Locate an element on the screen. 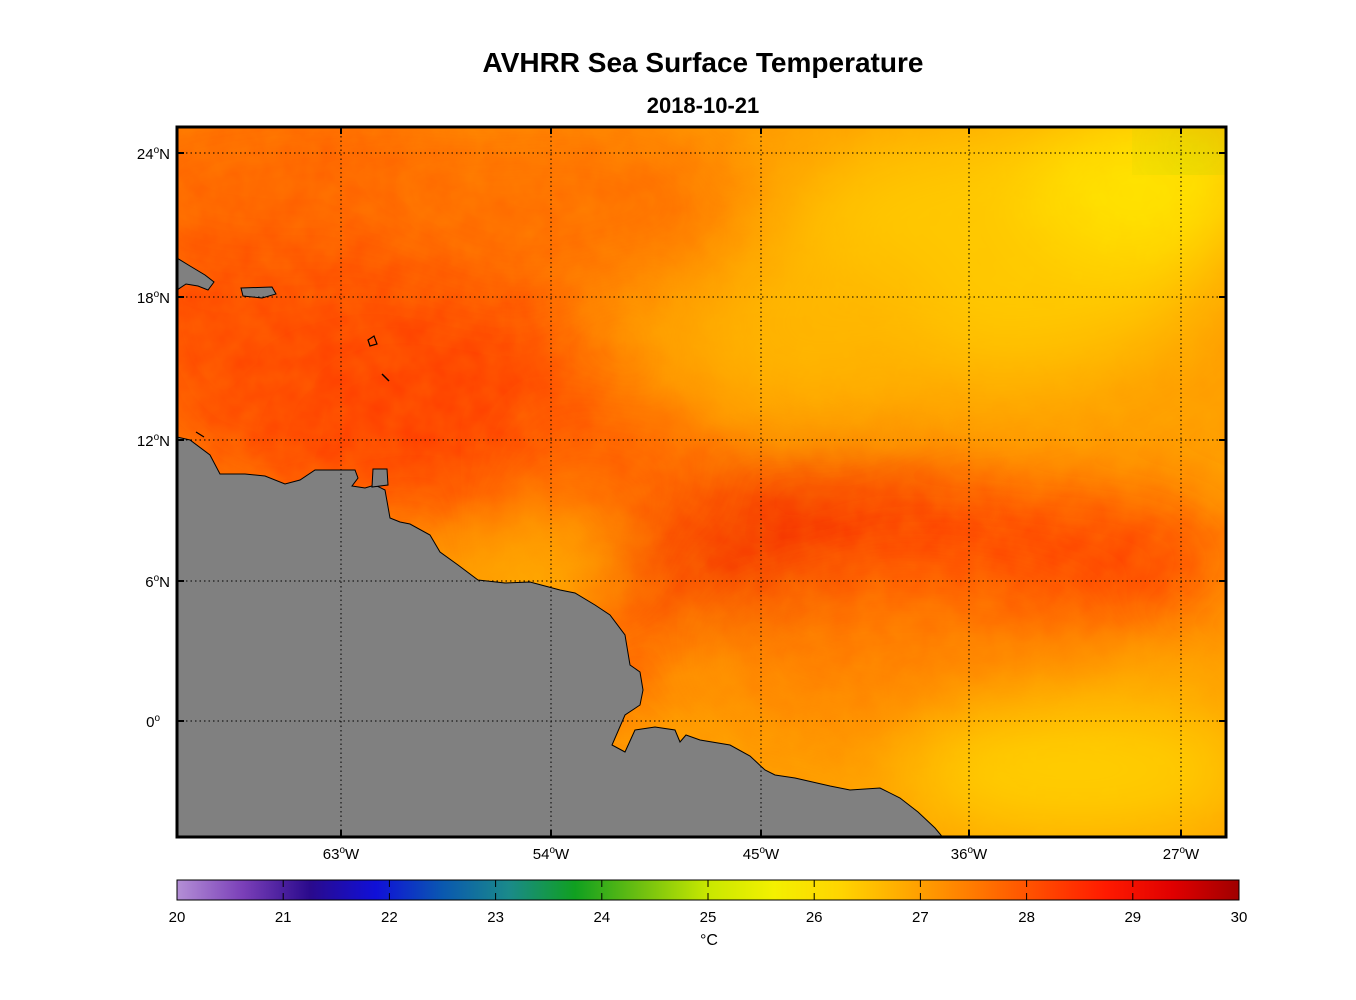 This screenshot has height=1000, width=1356. land-grenada is located at coordinates (200, 434).